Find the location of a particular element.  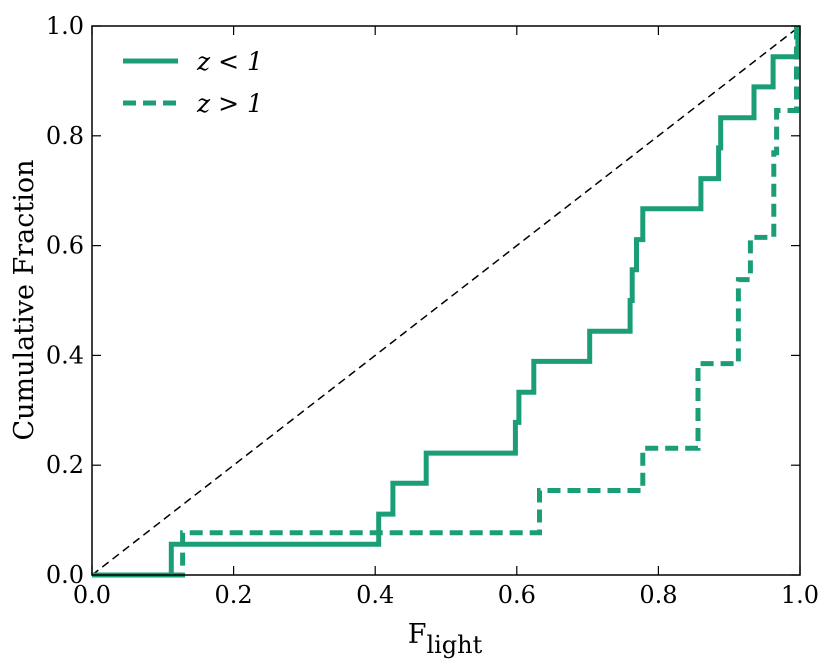

x-tick-label: 0.4 is located at coordinates (375, 595).